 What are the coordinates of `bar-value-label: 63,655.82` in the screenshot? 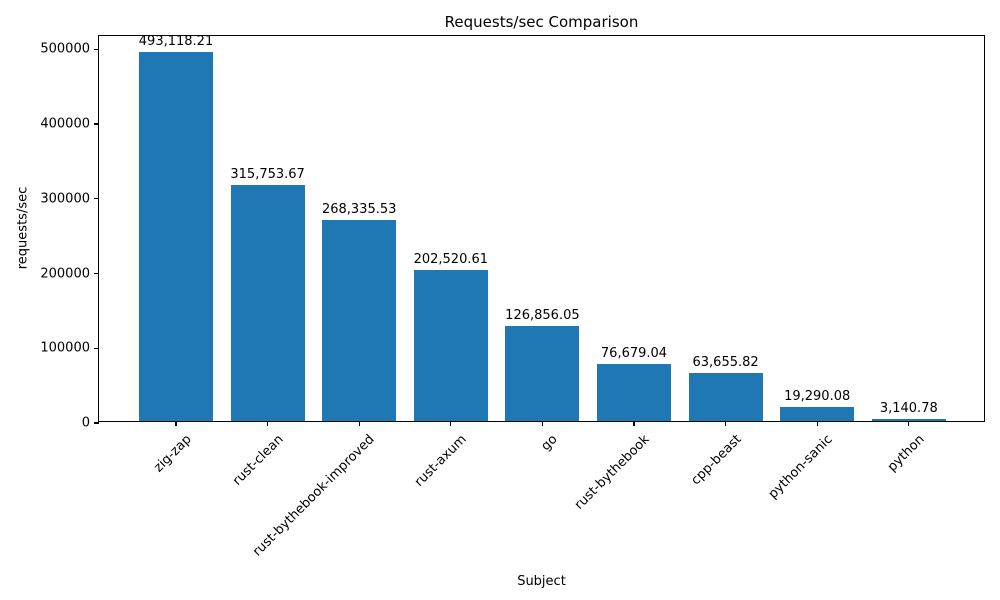 It's located at (725, 363).